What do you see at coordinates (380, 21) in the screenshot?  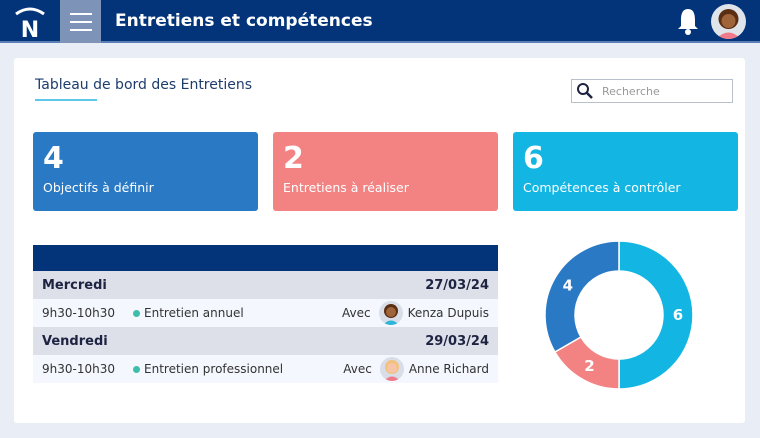 I see `top-bar: N Entretiens et compétences` at bounding box center [380, 21].